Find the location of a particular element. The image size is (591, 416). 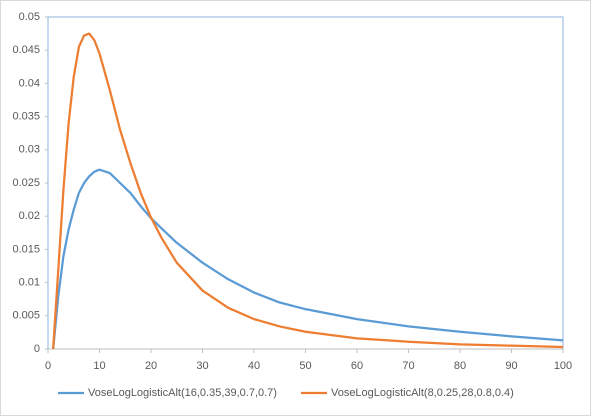

y-tick-label: 0.02 is located at coordinates (29, 216).